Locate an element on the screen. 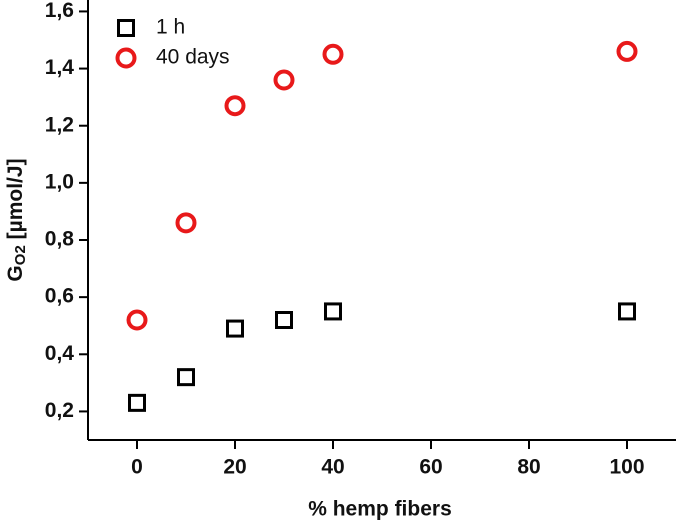  y-axis-label: GO2 [µmol/J] is located at coordinates (16, 219).